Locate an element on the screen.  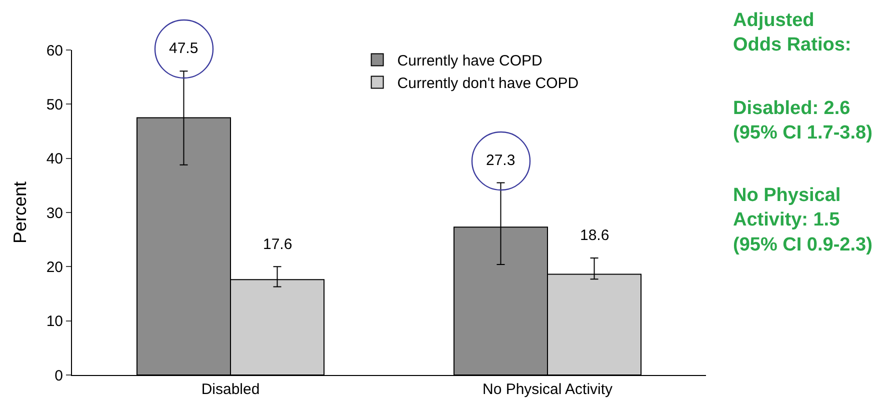
text: Adjusted Odds Ratios: is located at coordinates (792, 33).